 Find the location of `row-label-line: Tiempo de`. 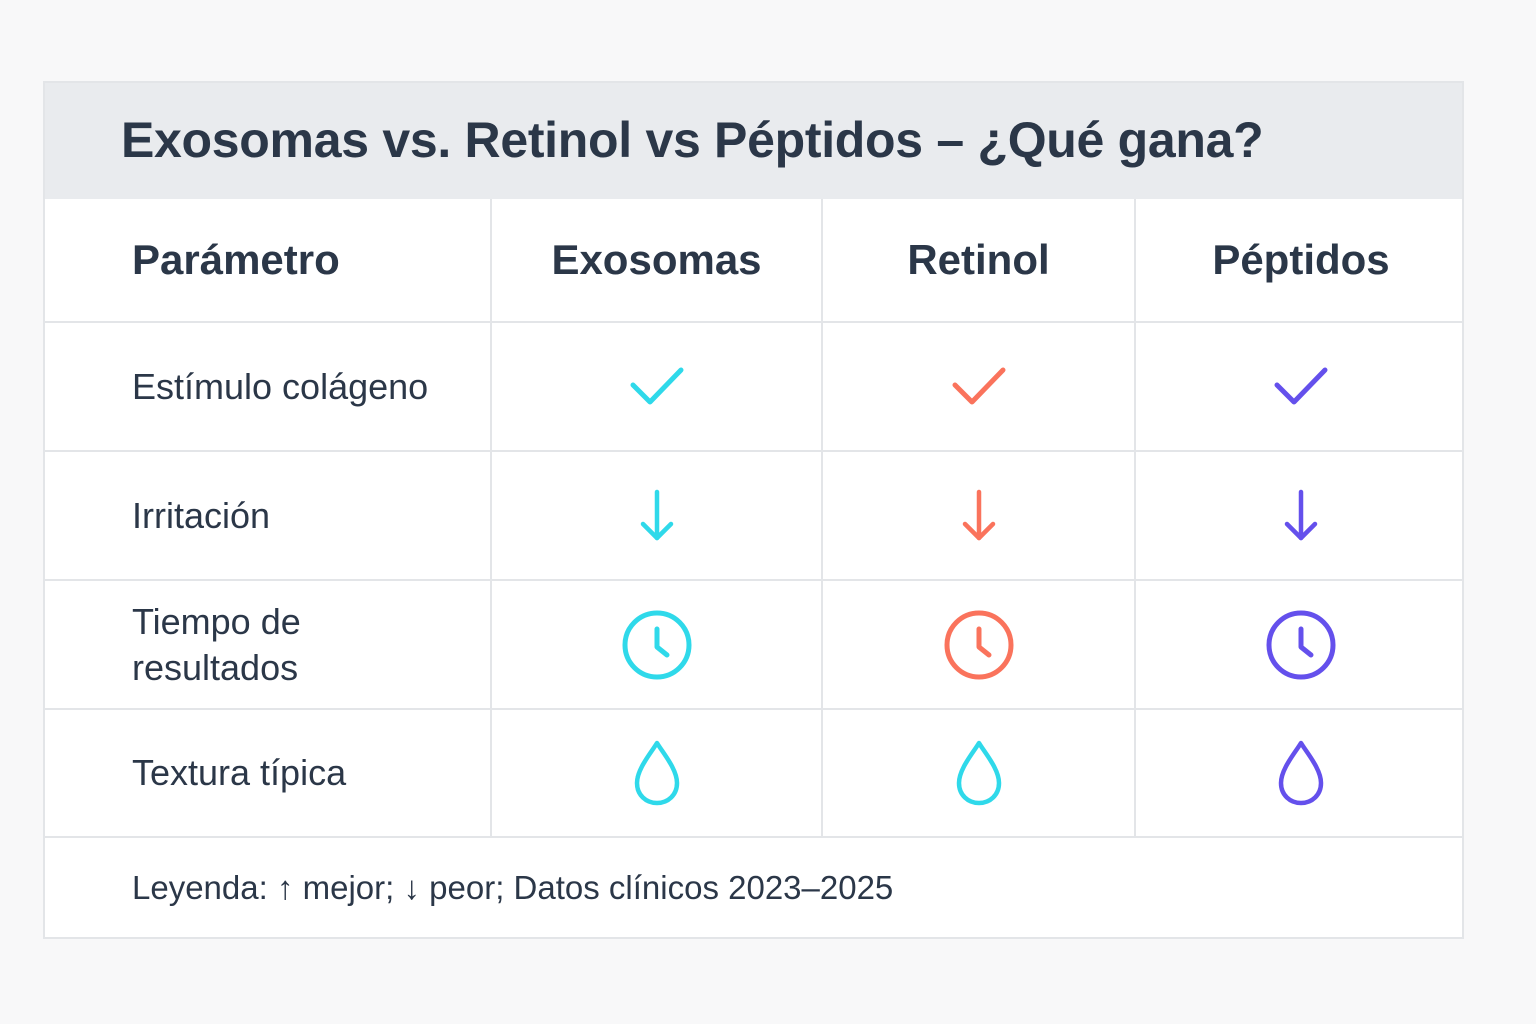

row-label-line: Tiempo de is located at coordinates (216, 621).